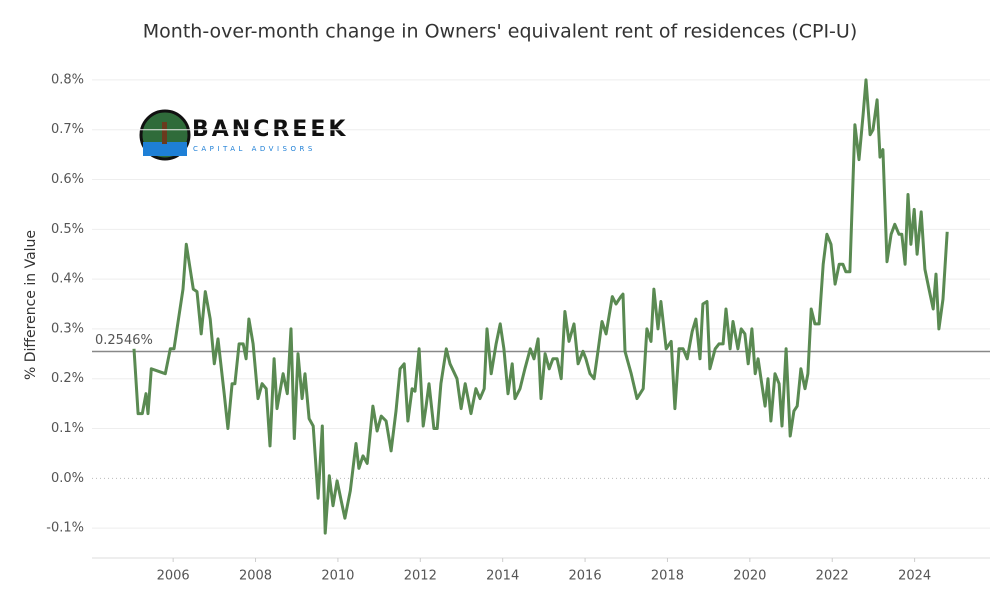 This screenshot has height=600, width=1000. Describe the element at coordinates (254, 149) in the screenshot. I see `logo-tagline: CAPITAL ADVISORS` at that location.